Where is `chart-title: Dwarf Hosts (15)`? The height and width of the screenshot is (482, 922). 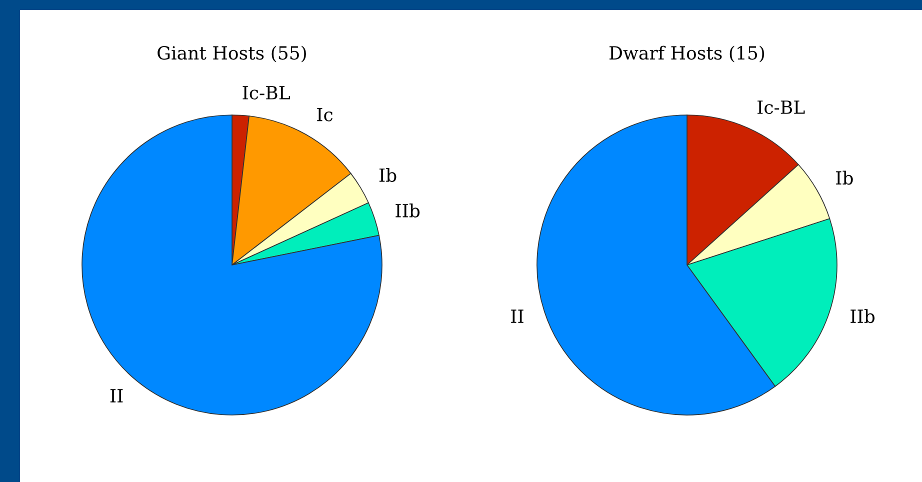 chart-title: Dwarf Hosts (15) is located at coordinates (687, 54).